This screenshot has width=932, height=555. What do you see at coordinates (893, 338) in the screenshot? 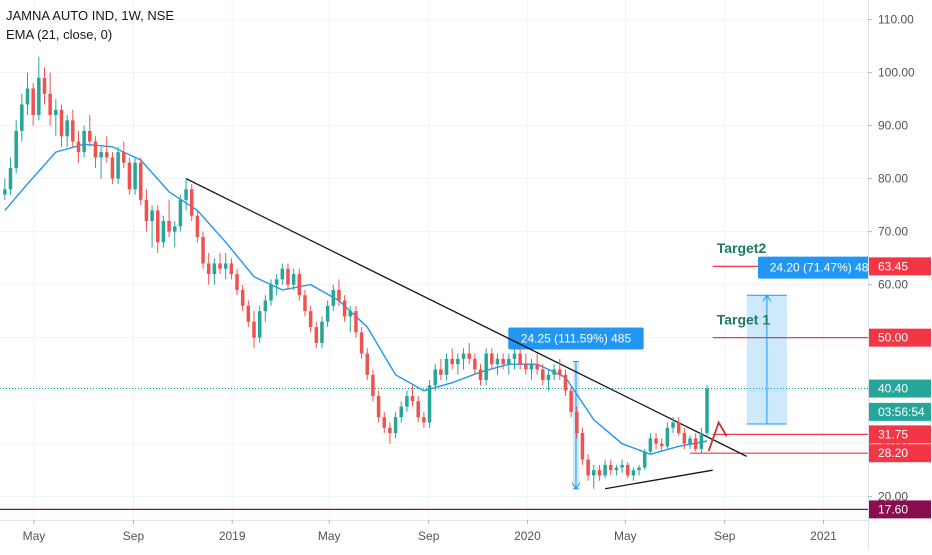
I see `price-label-50-00: 50.00` at bounding box center [893, 338].